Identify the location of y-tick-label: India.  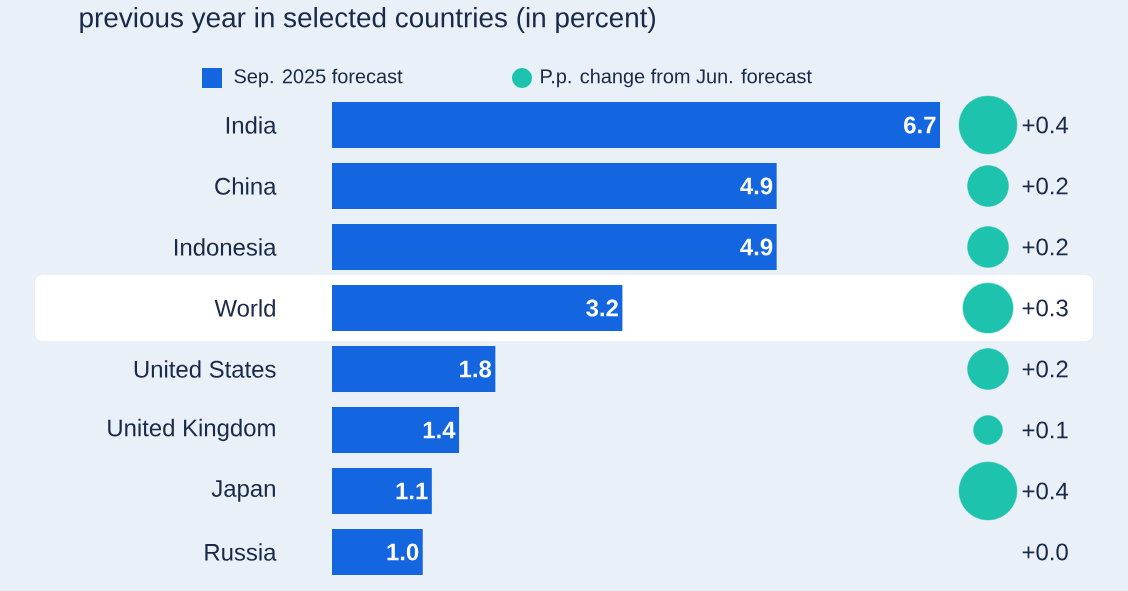
(251, 125).